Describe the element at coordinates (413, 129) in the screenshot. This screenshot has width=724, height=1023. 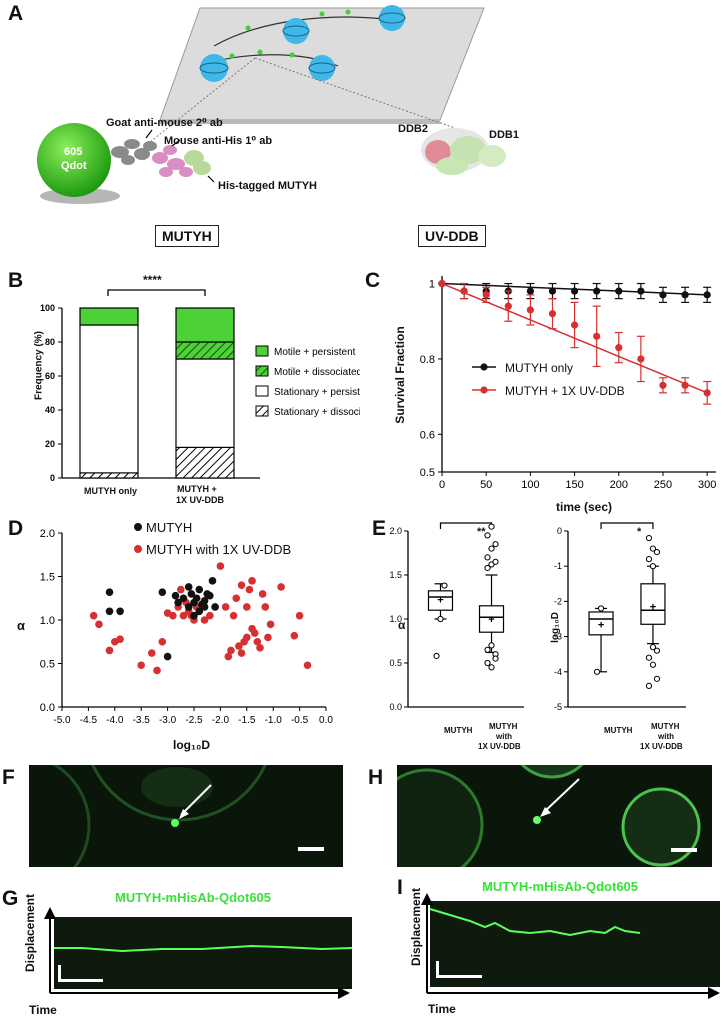
I see `ddb2-label: DDB2` at that location.